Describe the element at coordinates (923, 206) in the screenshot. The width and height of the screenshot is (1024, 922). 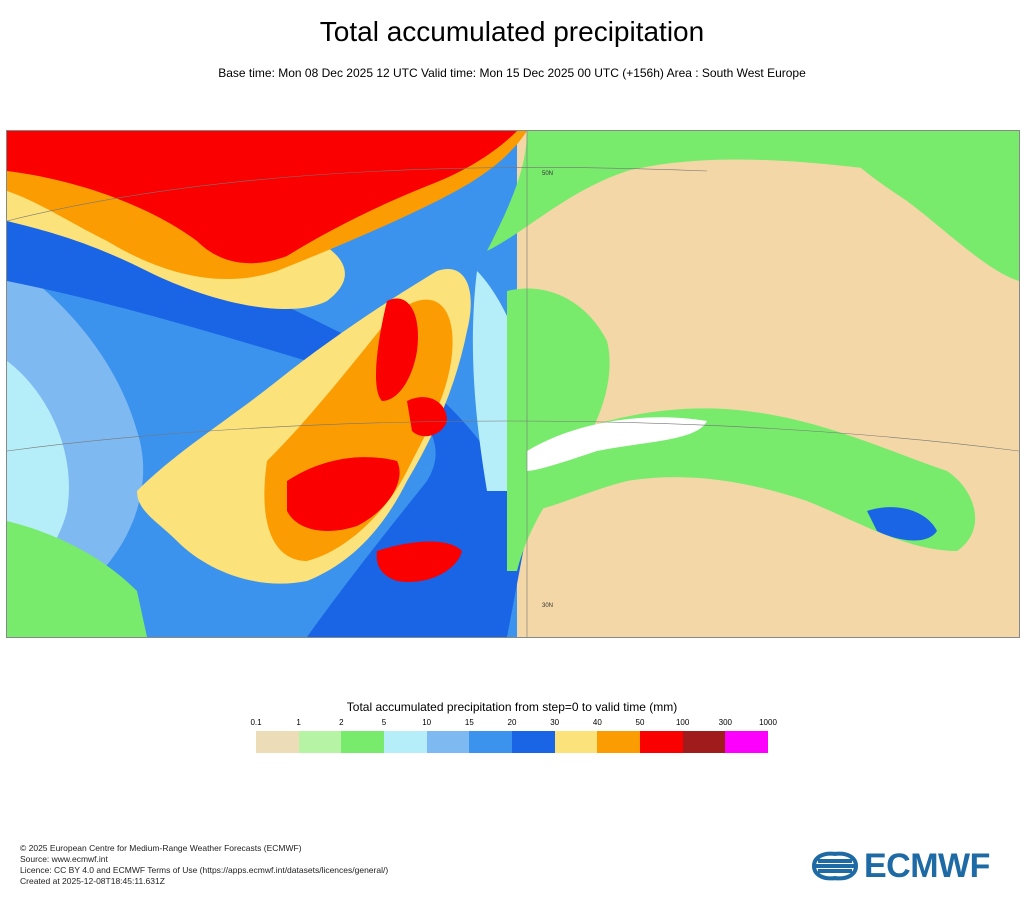
I see `map-region-northeast-green` at that location.